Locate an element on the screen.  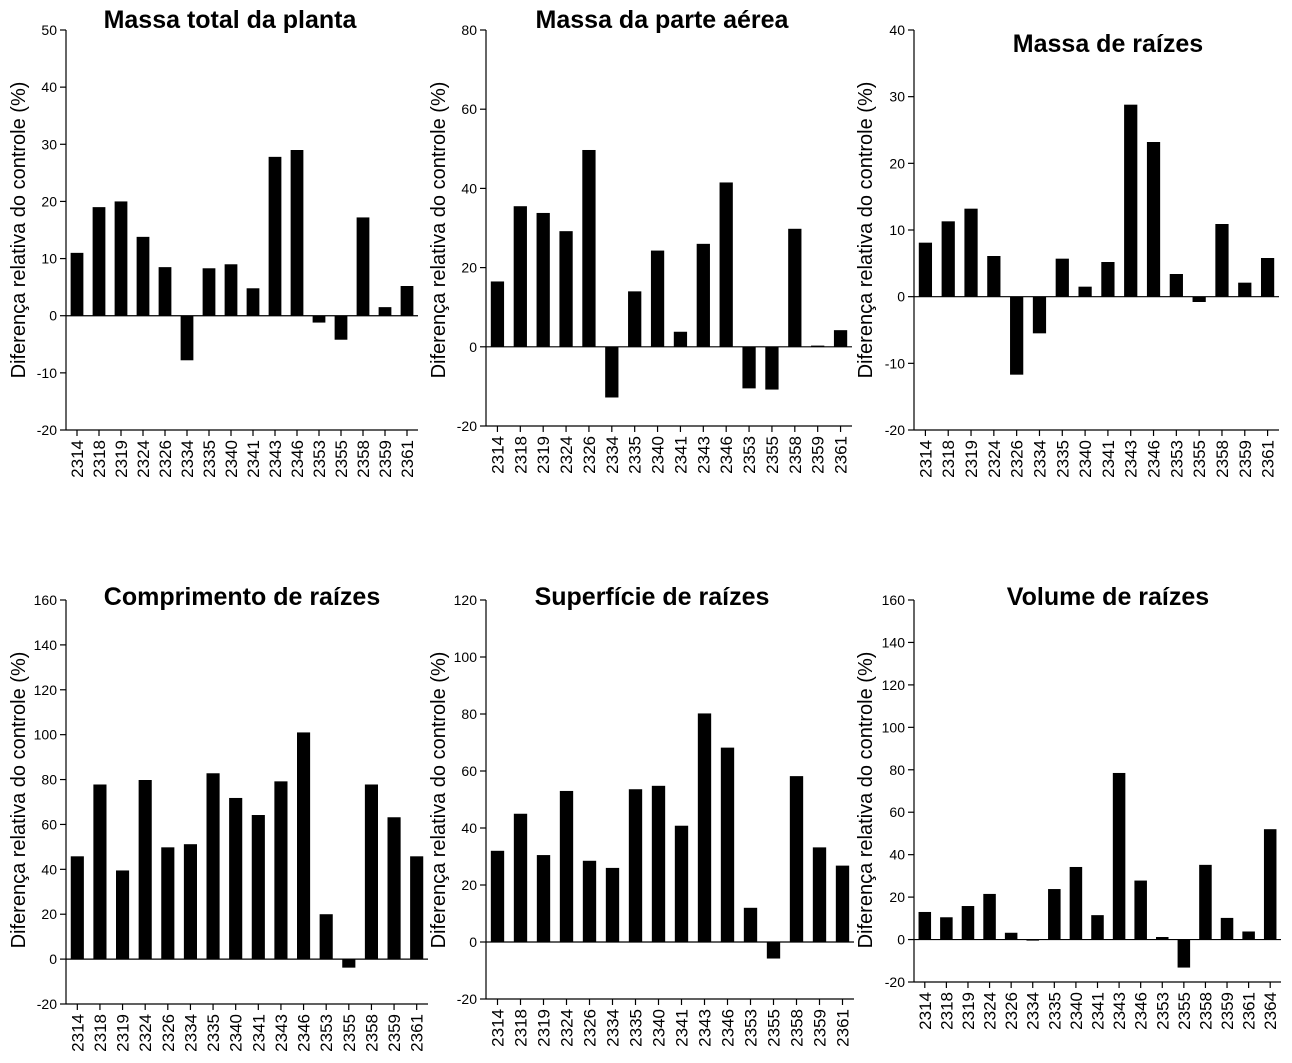
y-tick-label: -10 is located at coordinates (895, 363).